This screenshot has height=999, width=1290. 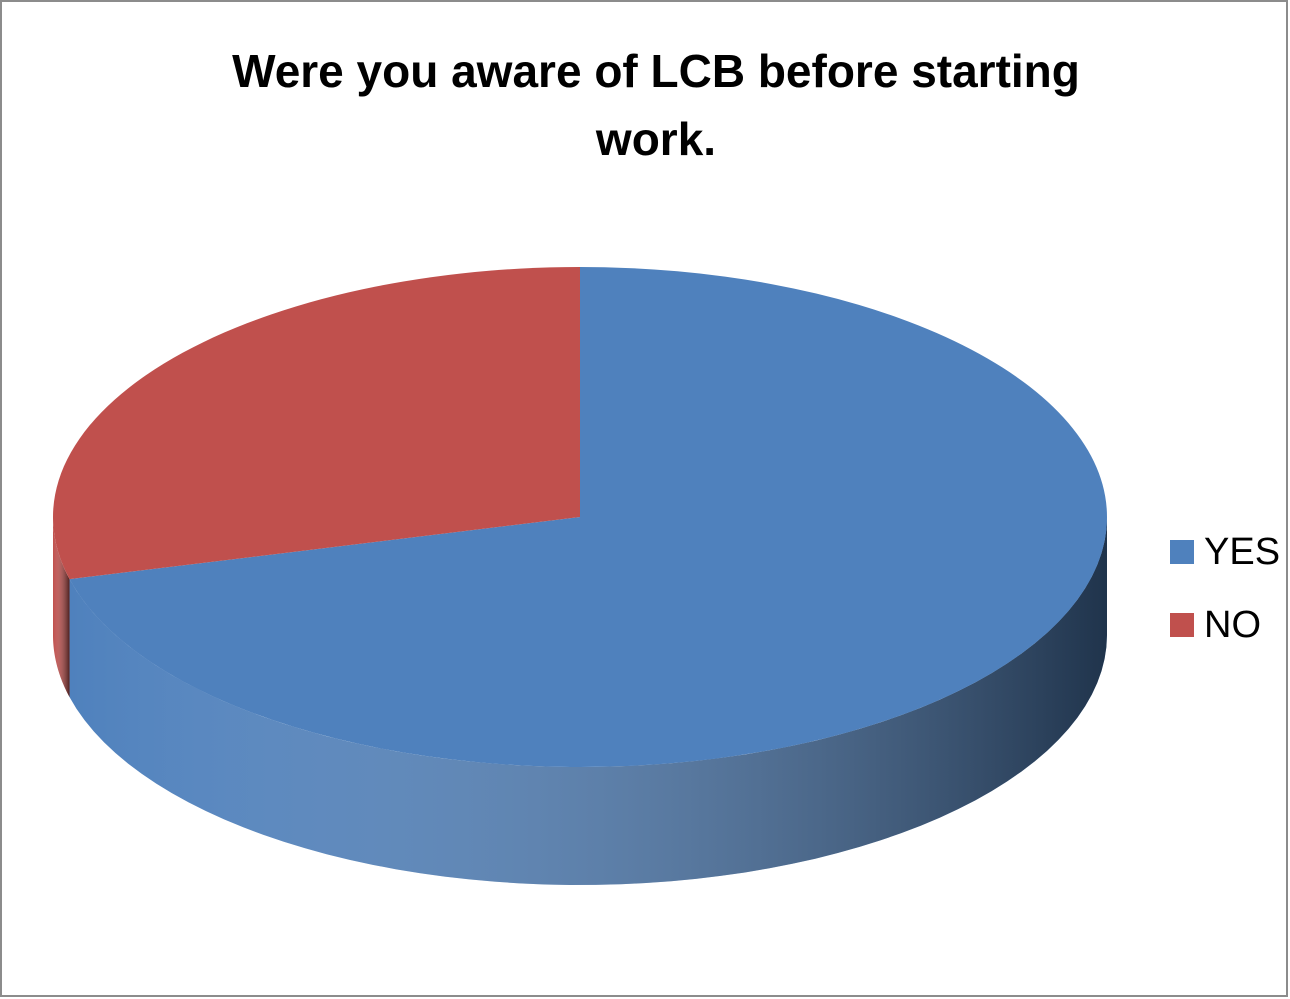 What do you see at coordinates (1232, 625) in the screenshot?
I see `legend-label: NO` at bounding box center [1232, 625].